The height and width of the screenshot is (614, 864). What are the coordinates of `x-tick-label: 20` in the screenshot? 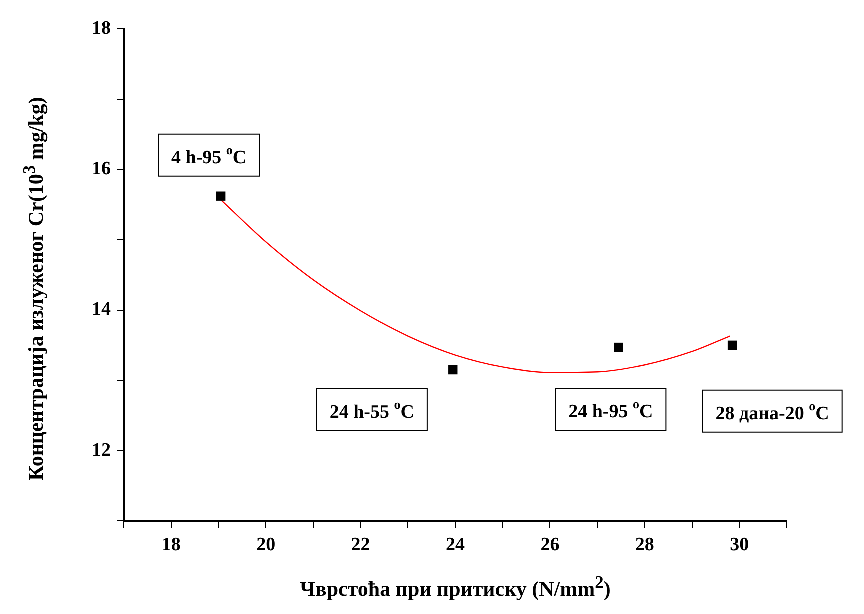 It's located at (266, 545).